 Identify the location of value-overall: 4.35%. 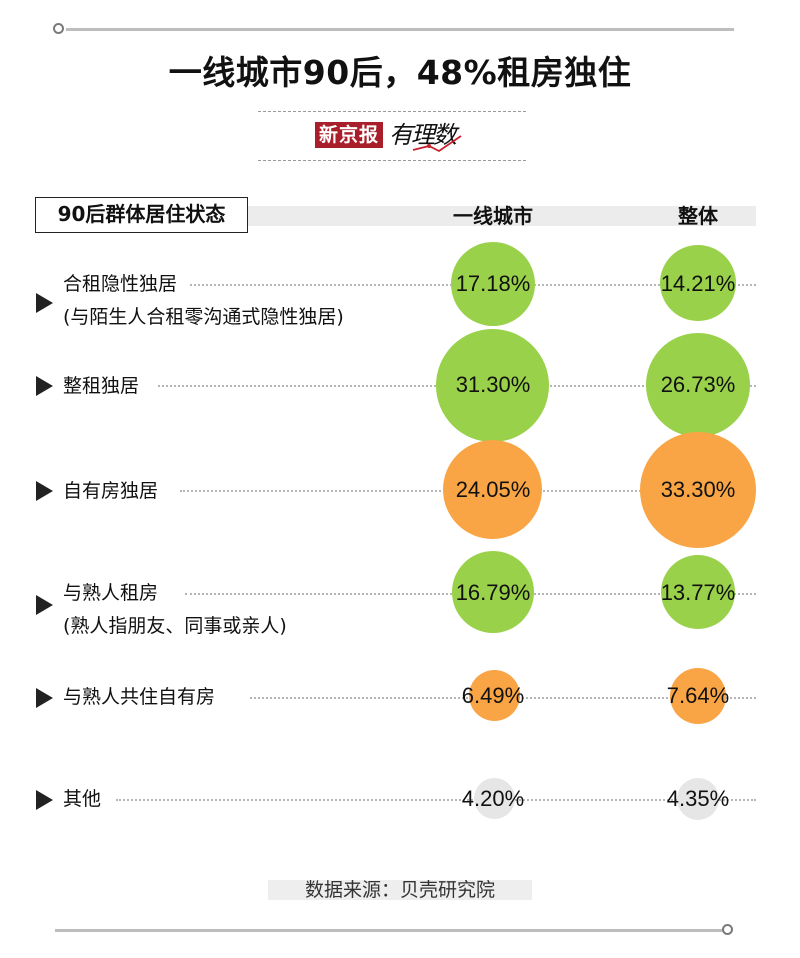
(698, 798).